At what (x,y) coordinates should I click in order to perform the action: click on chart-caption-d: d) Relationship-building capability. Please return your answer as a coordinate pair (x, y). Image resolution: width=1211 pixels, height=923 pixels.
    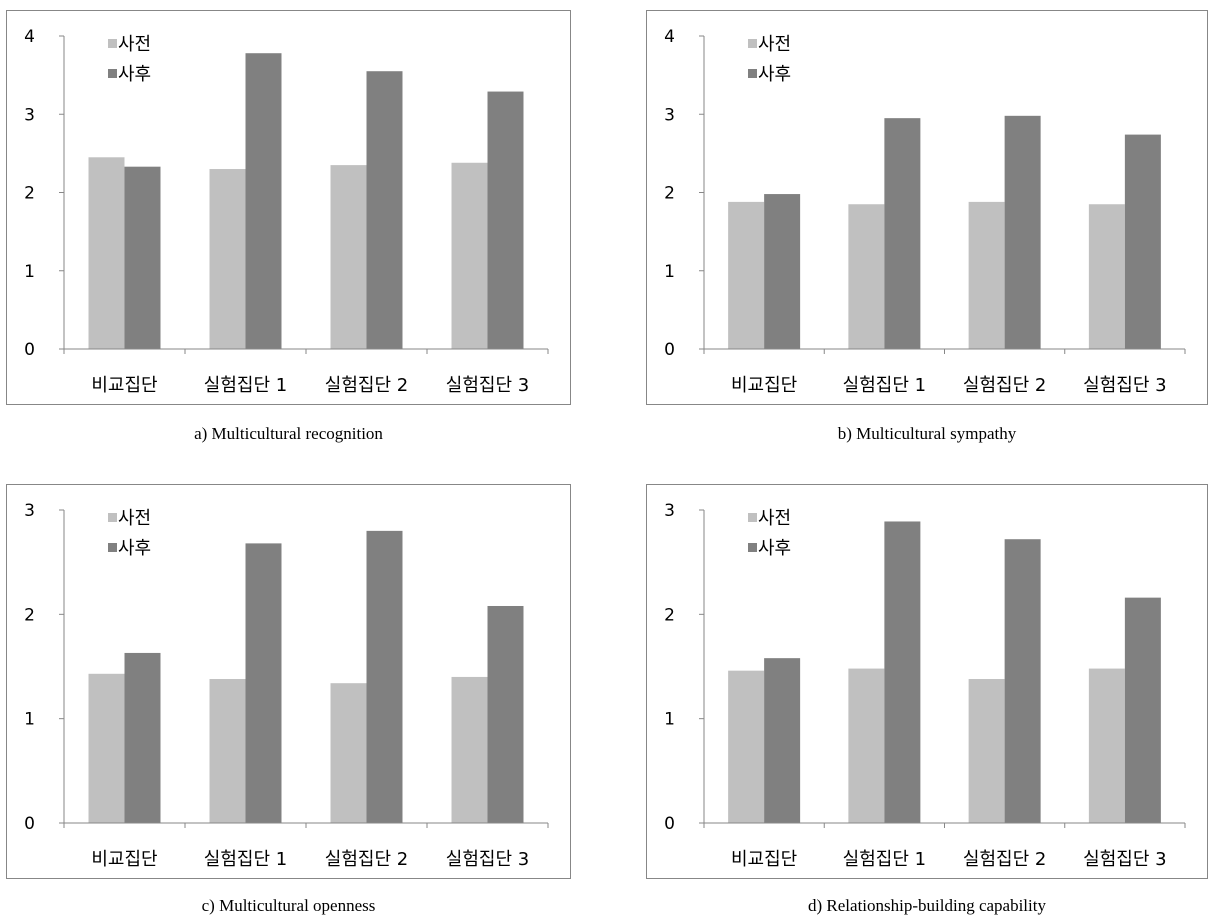
    Looking at the image, I should click on (927, 905).